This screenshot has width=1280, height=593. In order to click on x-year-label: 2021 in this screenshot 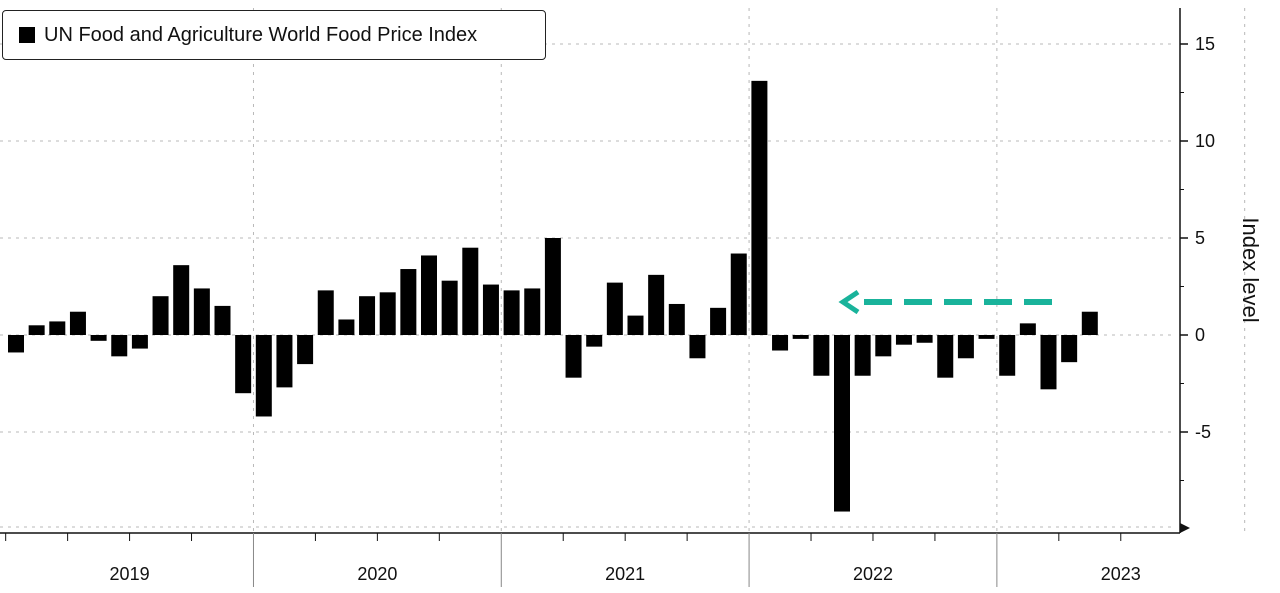, I will do `click(625, 574)`.